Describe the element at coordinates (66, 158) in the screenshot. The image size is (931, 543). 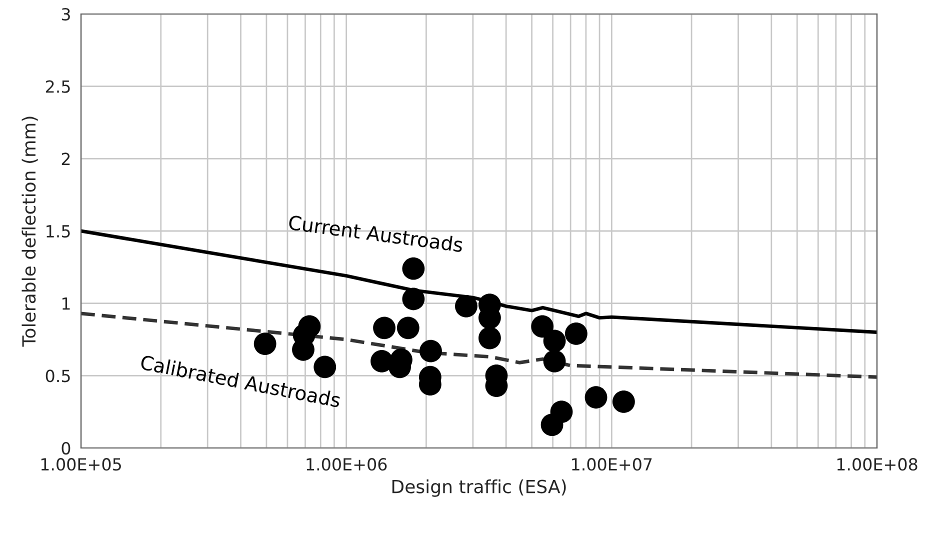
I see `y-tick-label: 2` at that location.